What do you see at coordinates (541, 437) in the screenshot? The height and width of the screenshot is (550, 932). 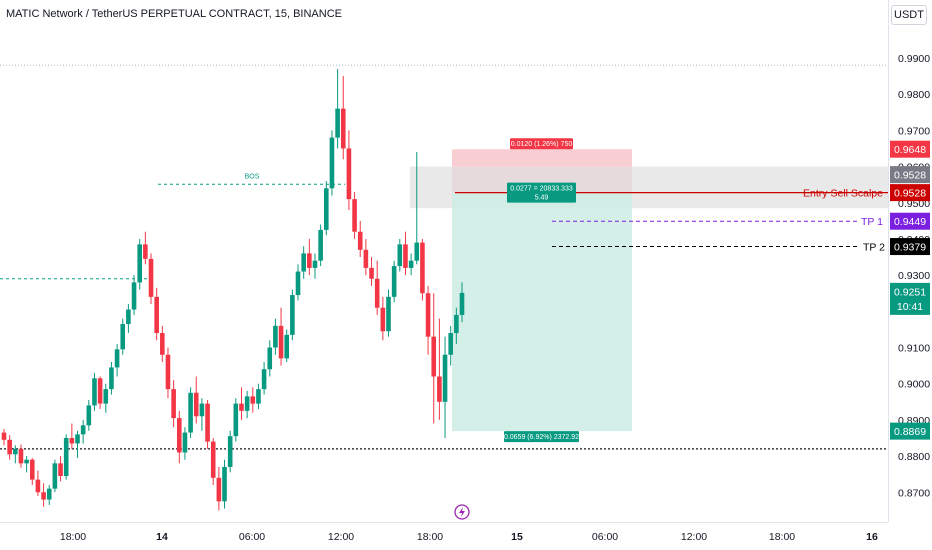 I see `target-box` at bounding box center [541, 437].